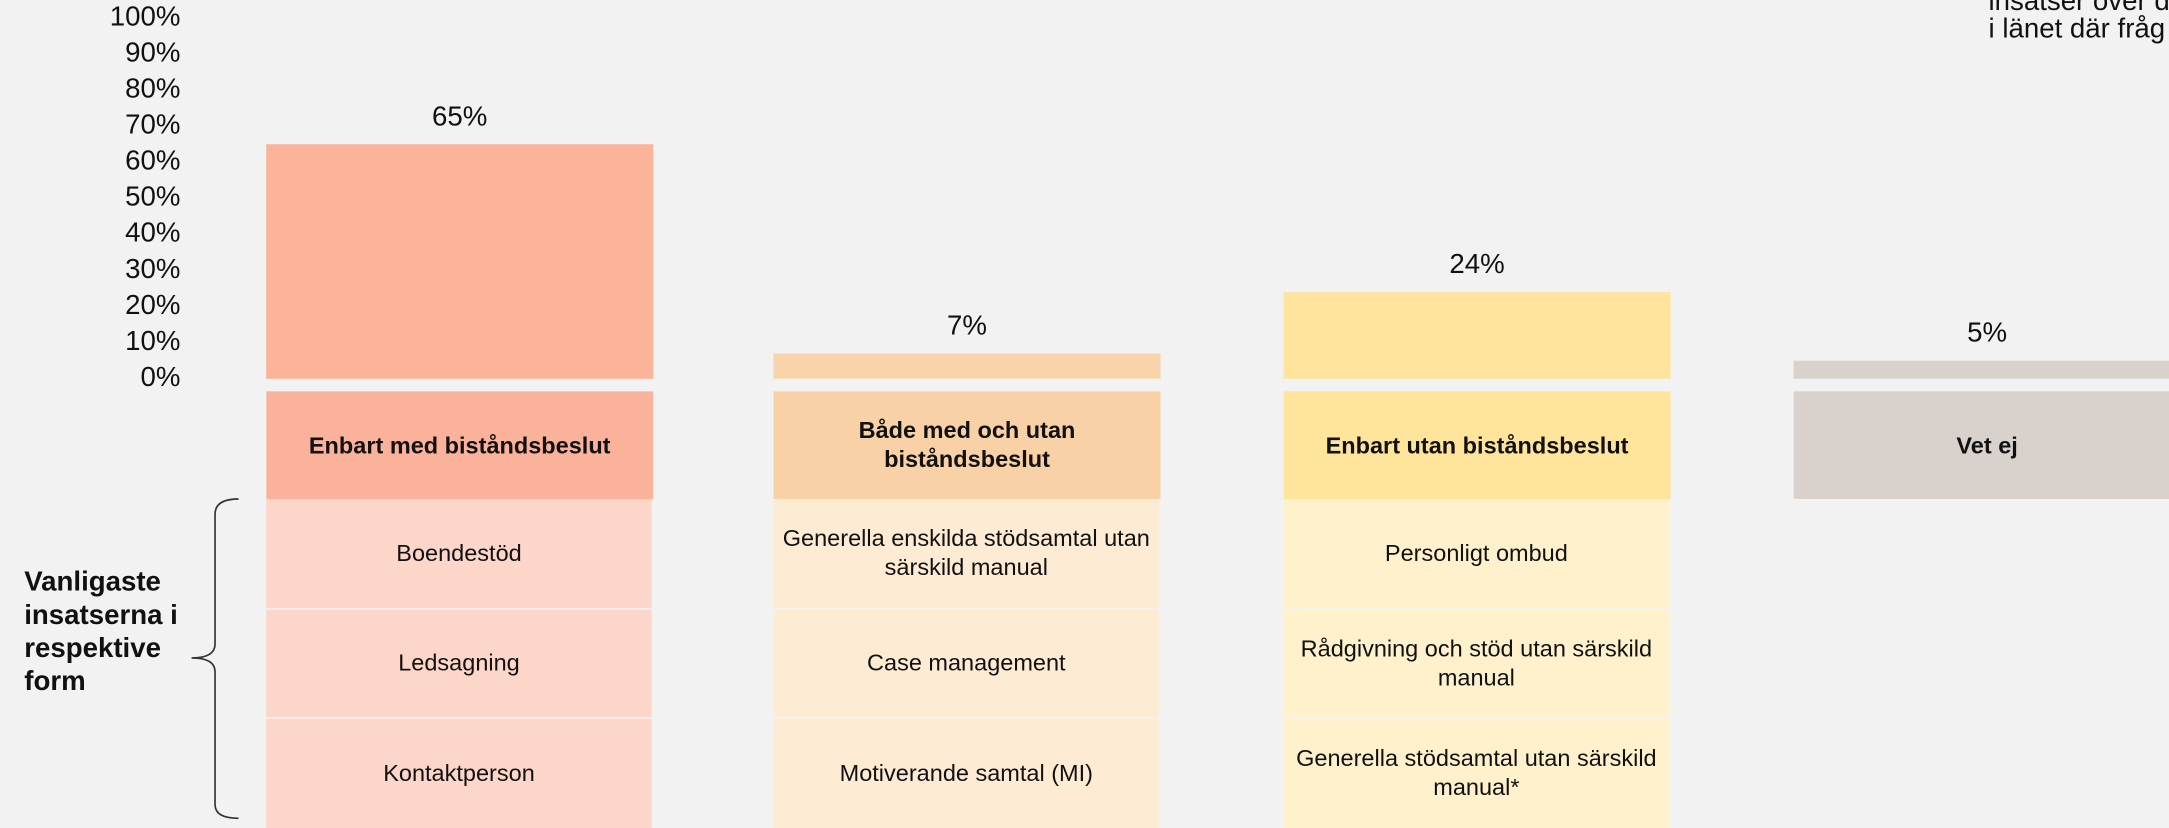 The image size is (2169, 828). I want to click on table-cell-box: Personligt ombud, so click(1476, 553).